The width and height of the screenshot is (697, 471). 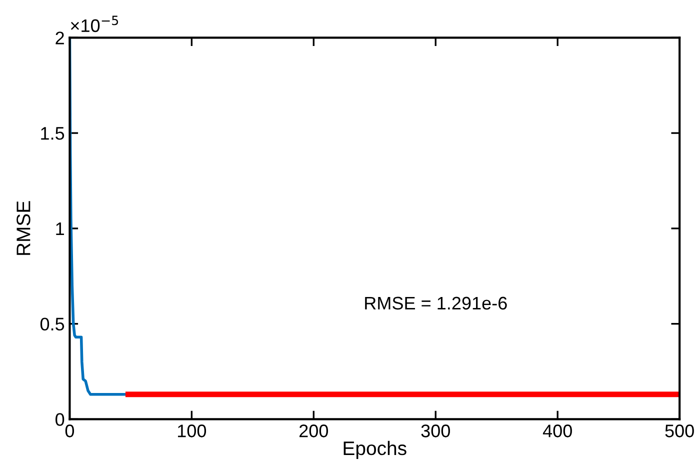 I want to click on y-tick-label: 1.5, so click(x=52, y=133).